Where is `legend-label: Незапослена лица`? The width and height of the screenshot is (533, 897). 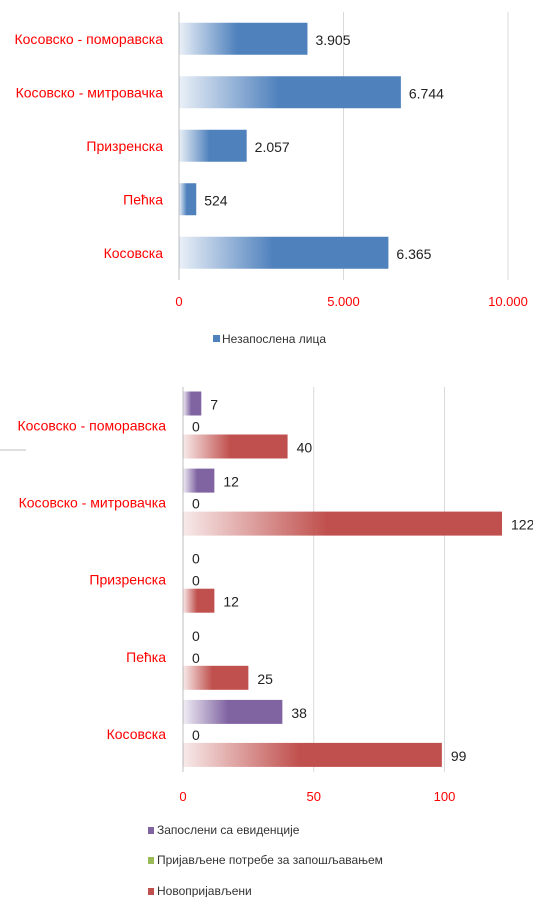
legend-label: Незапослена лица is located at coordinates (274, 339).